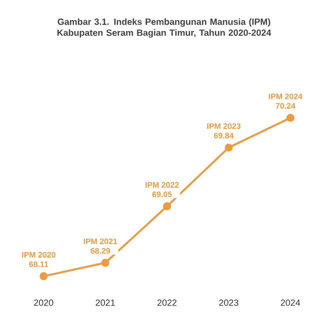 The height and width of the screenshot is (320, 328). Describe the element at coordinates (228, 303) in the screenshot. I see `x-tick-label: 2023` at that location.